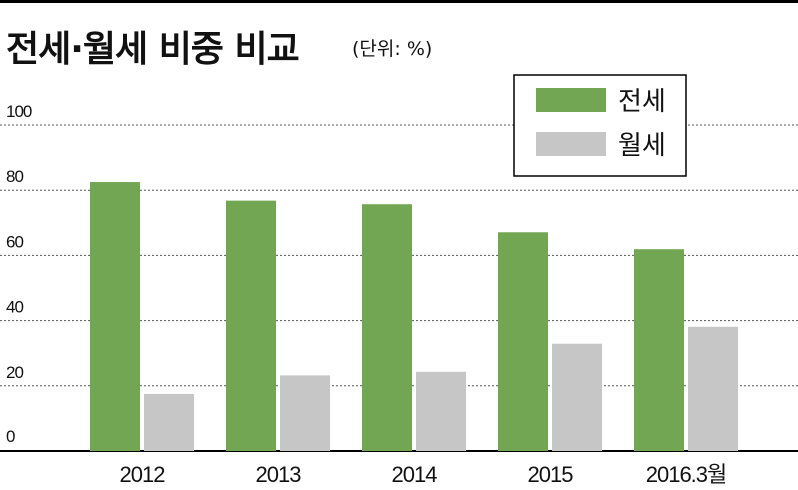 This screenshot has height=490, width=798. I want to click on y-tick-labels: 0 20 40 60 80 100, so click(19, 274).